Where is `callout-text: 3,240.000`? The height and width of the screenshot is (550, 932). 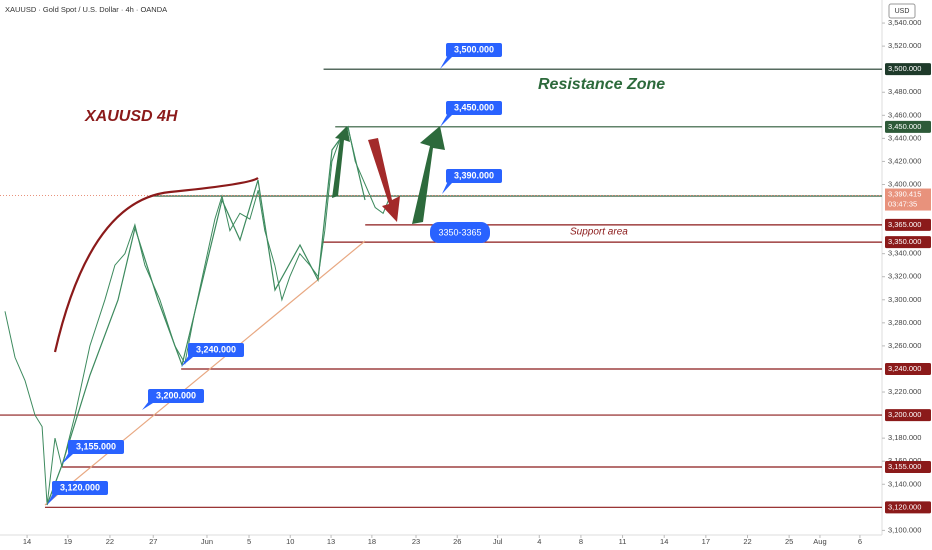
callout-text: 3,240.000 is located at coordinates (216, 349).